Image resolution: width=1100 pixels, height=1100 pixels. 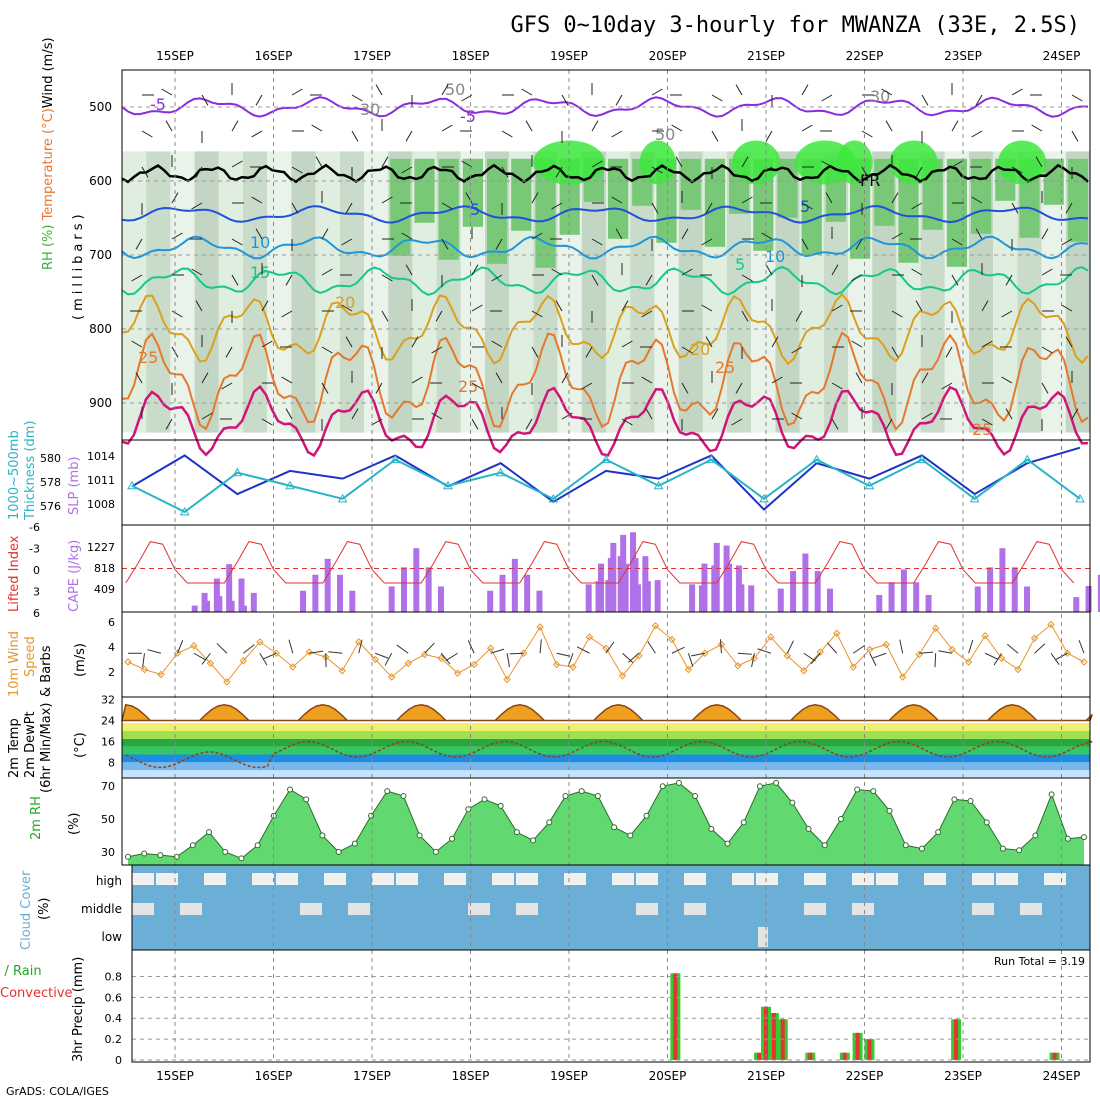 I want to click on cape-tick: 1227, so click(x=101, y=547).